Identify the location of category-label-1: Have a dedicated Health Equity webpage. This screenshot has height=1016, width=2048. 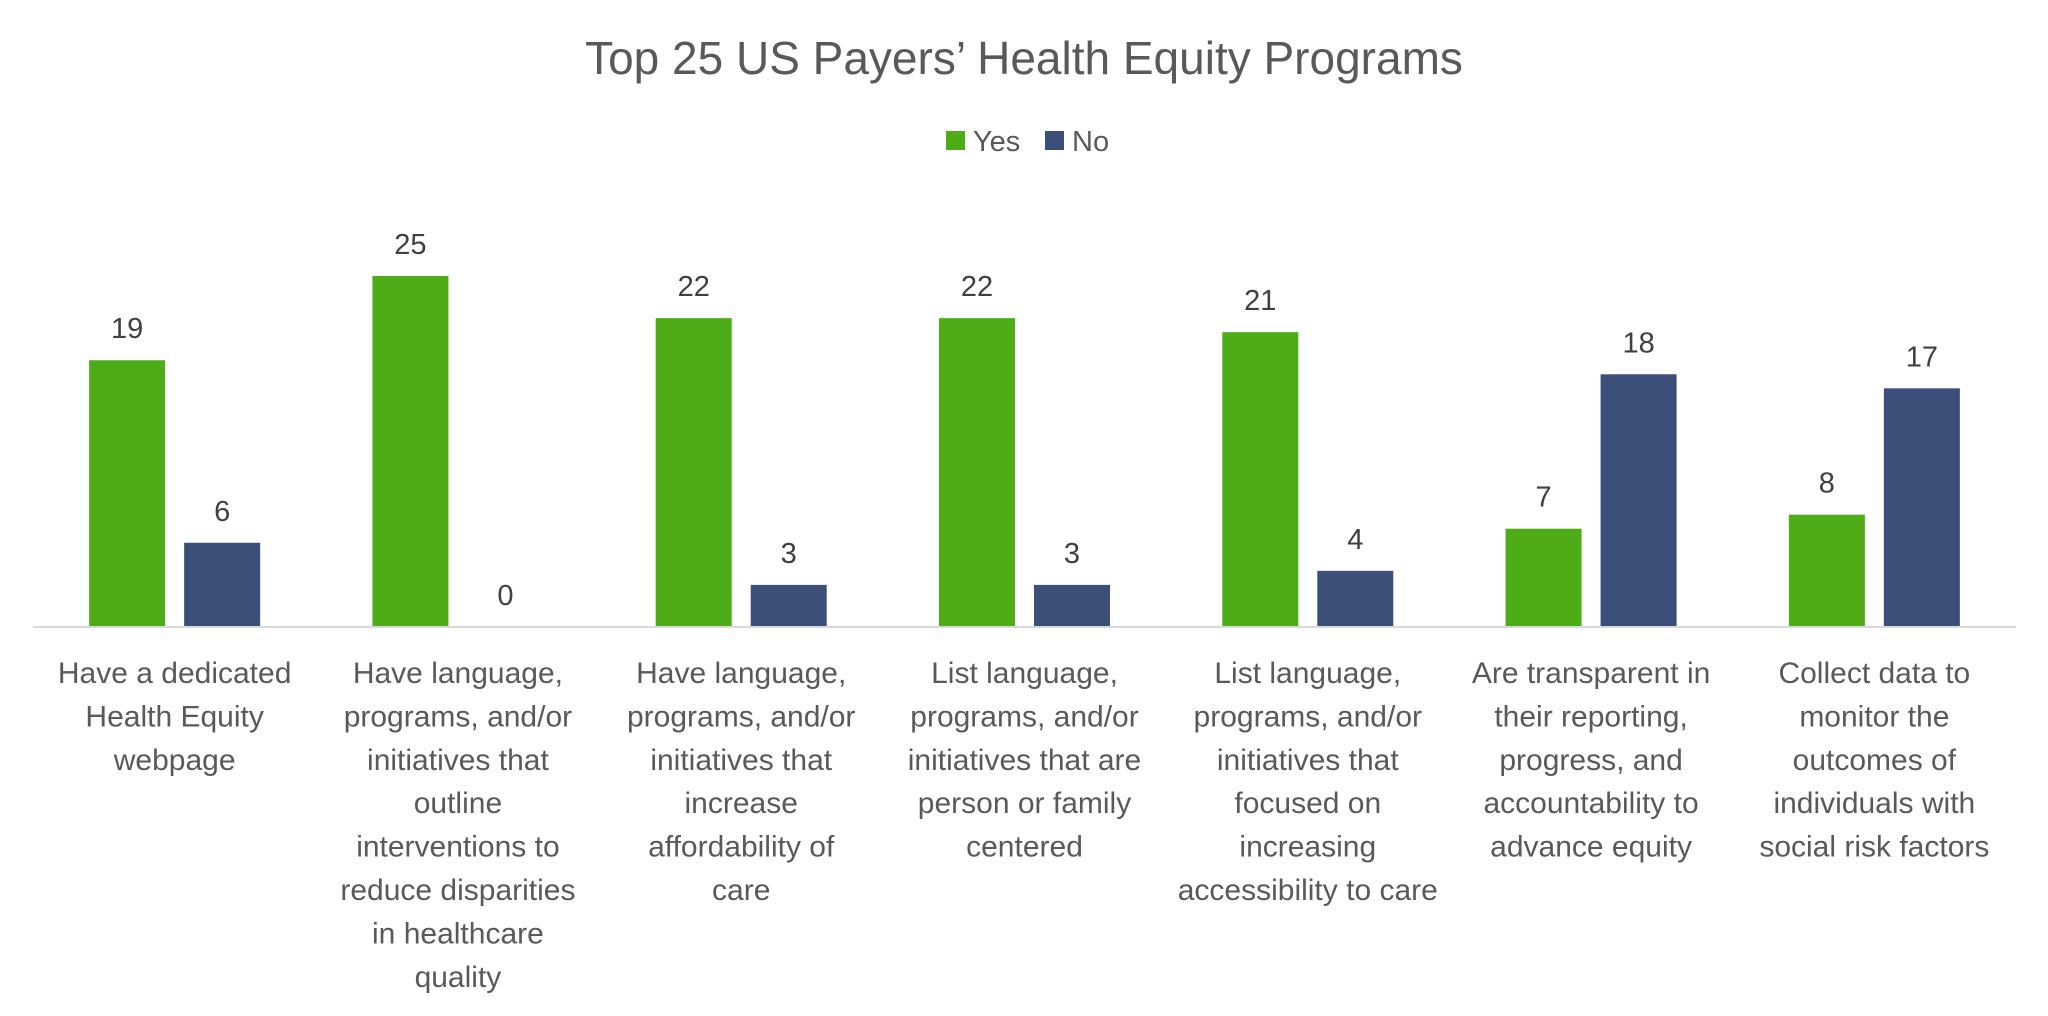
(175, 717).